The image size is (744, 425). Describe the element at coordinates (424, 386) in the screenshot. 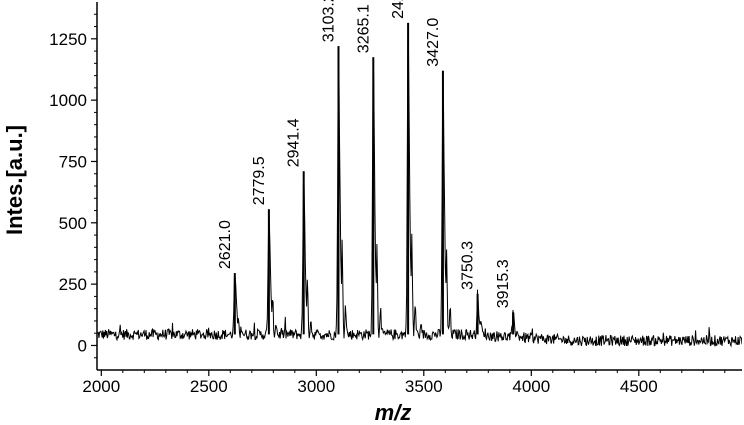

I see `x-tick-label: 3500` at that location.